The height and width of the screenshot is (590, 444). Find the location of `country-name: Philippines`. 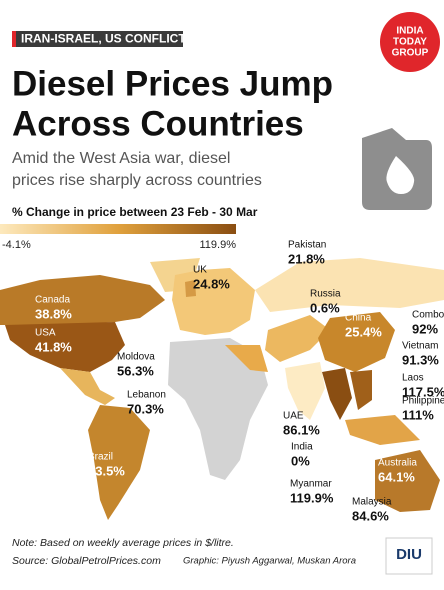

country-name: Philippines is located at coordinates (423, 401).